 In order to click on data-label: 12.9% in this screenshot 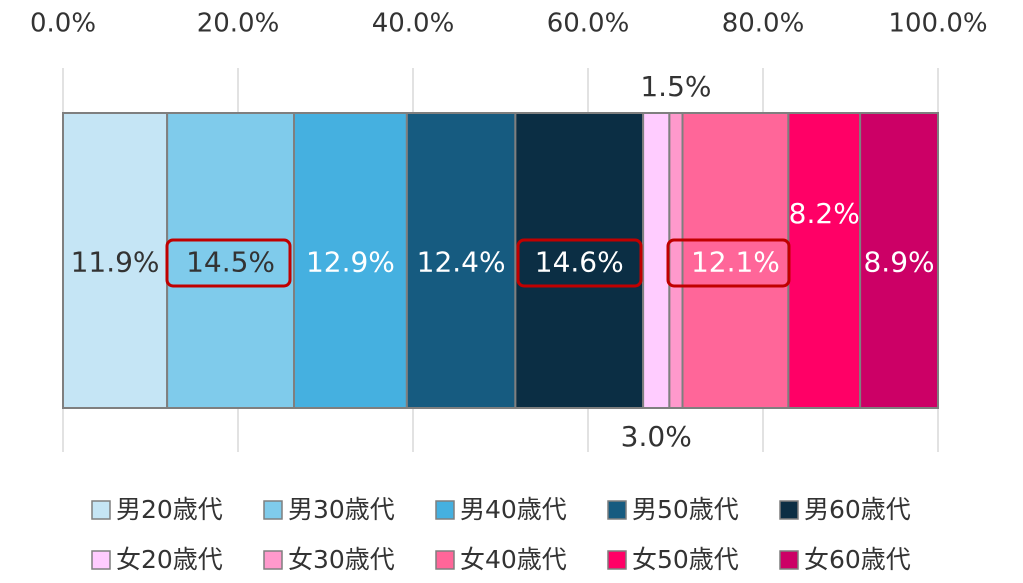, I will do `click(350, 262)`.